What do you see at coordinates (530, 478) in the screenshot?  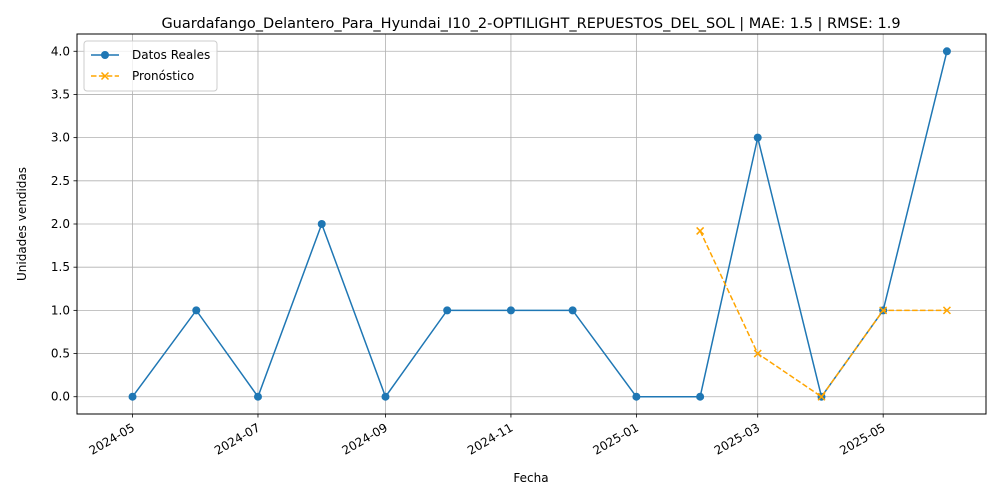 I see `x-axis-label: Fecha` at bounding box center [530, 478].